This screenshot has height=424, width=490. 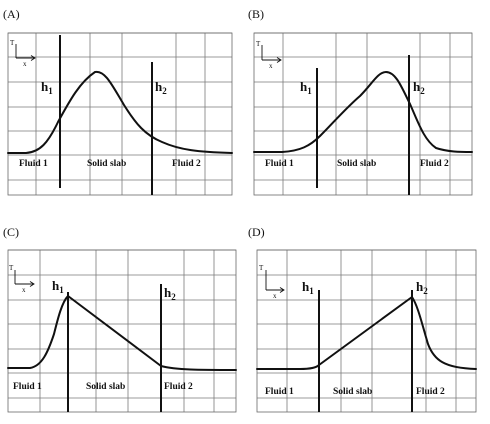 What do you see at coordinates (106, 164) in the screenshot?
I see `panel-a-region-solid-slab: Solid slab` at bounding box center [106, 164].